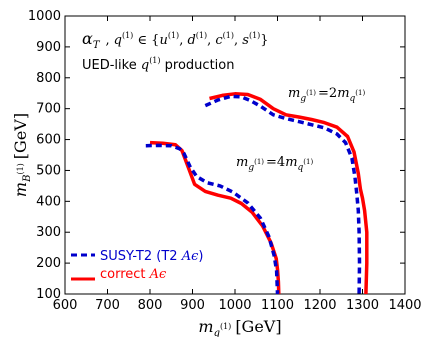 The width and height of the screenshot is (426, 337). What do you see at coordinates (48, 140) in the screenshot?
I see `y-tick-label: 600` at bounding box center [48, 140].